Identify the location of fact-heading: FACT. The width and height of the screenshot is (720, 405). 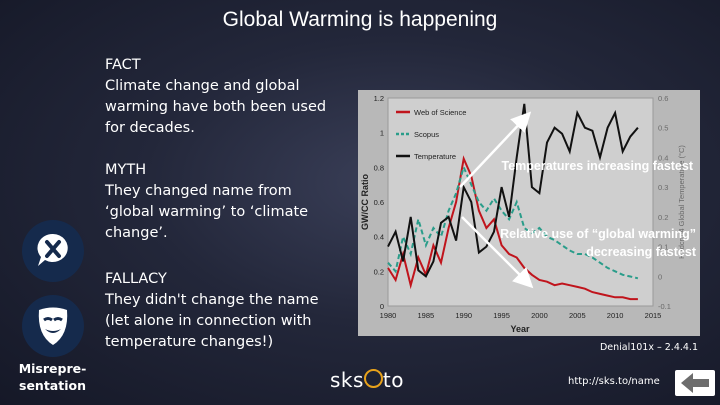
(123, 65).